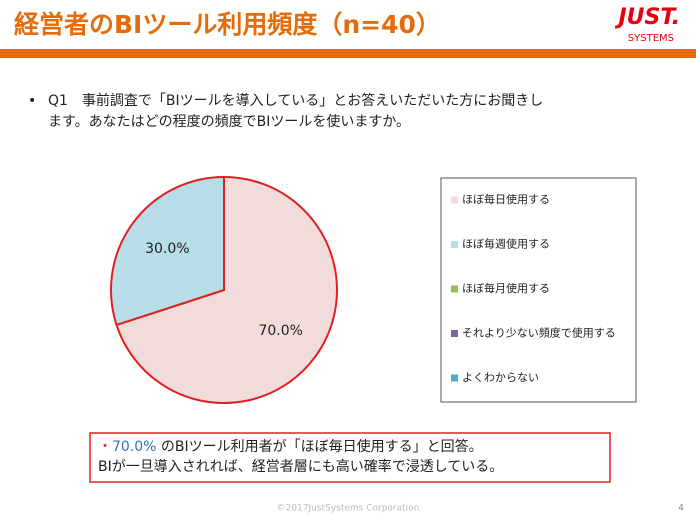 This screenshot has width=696, height=522. I want to click on slice-label: 30.0%, so click(167, 249).